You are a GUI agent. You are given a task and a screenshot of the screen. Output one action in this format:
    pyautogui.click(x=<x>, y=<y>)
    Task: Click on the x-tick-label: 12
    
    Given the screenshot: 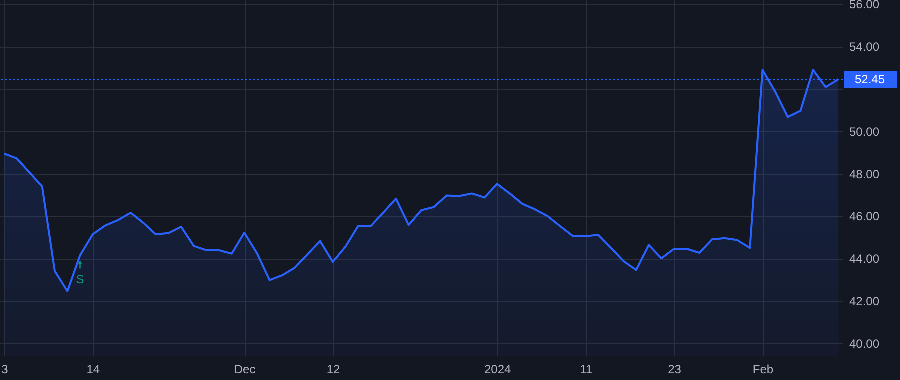 What is the action you would take?
    pyautogui.click(x=333, y=369)
    